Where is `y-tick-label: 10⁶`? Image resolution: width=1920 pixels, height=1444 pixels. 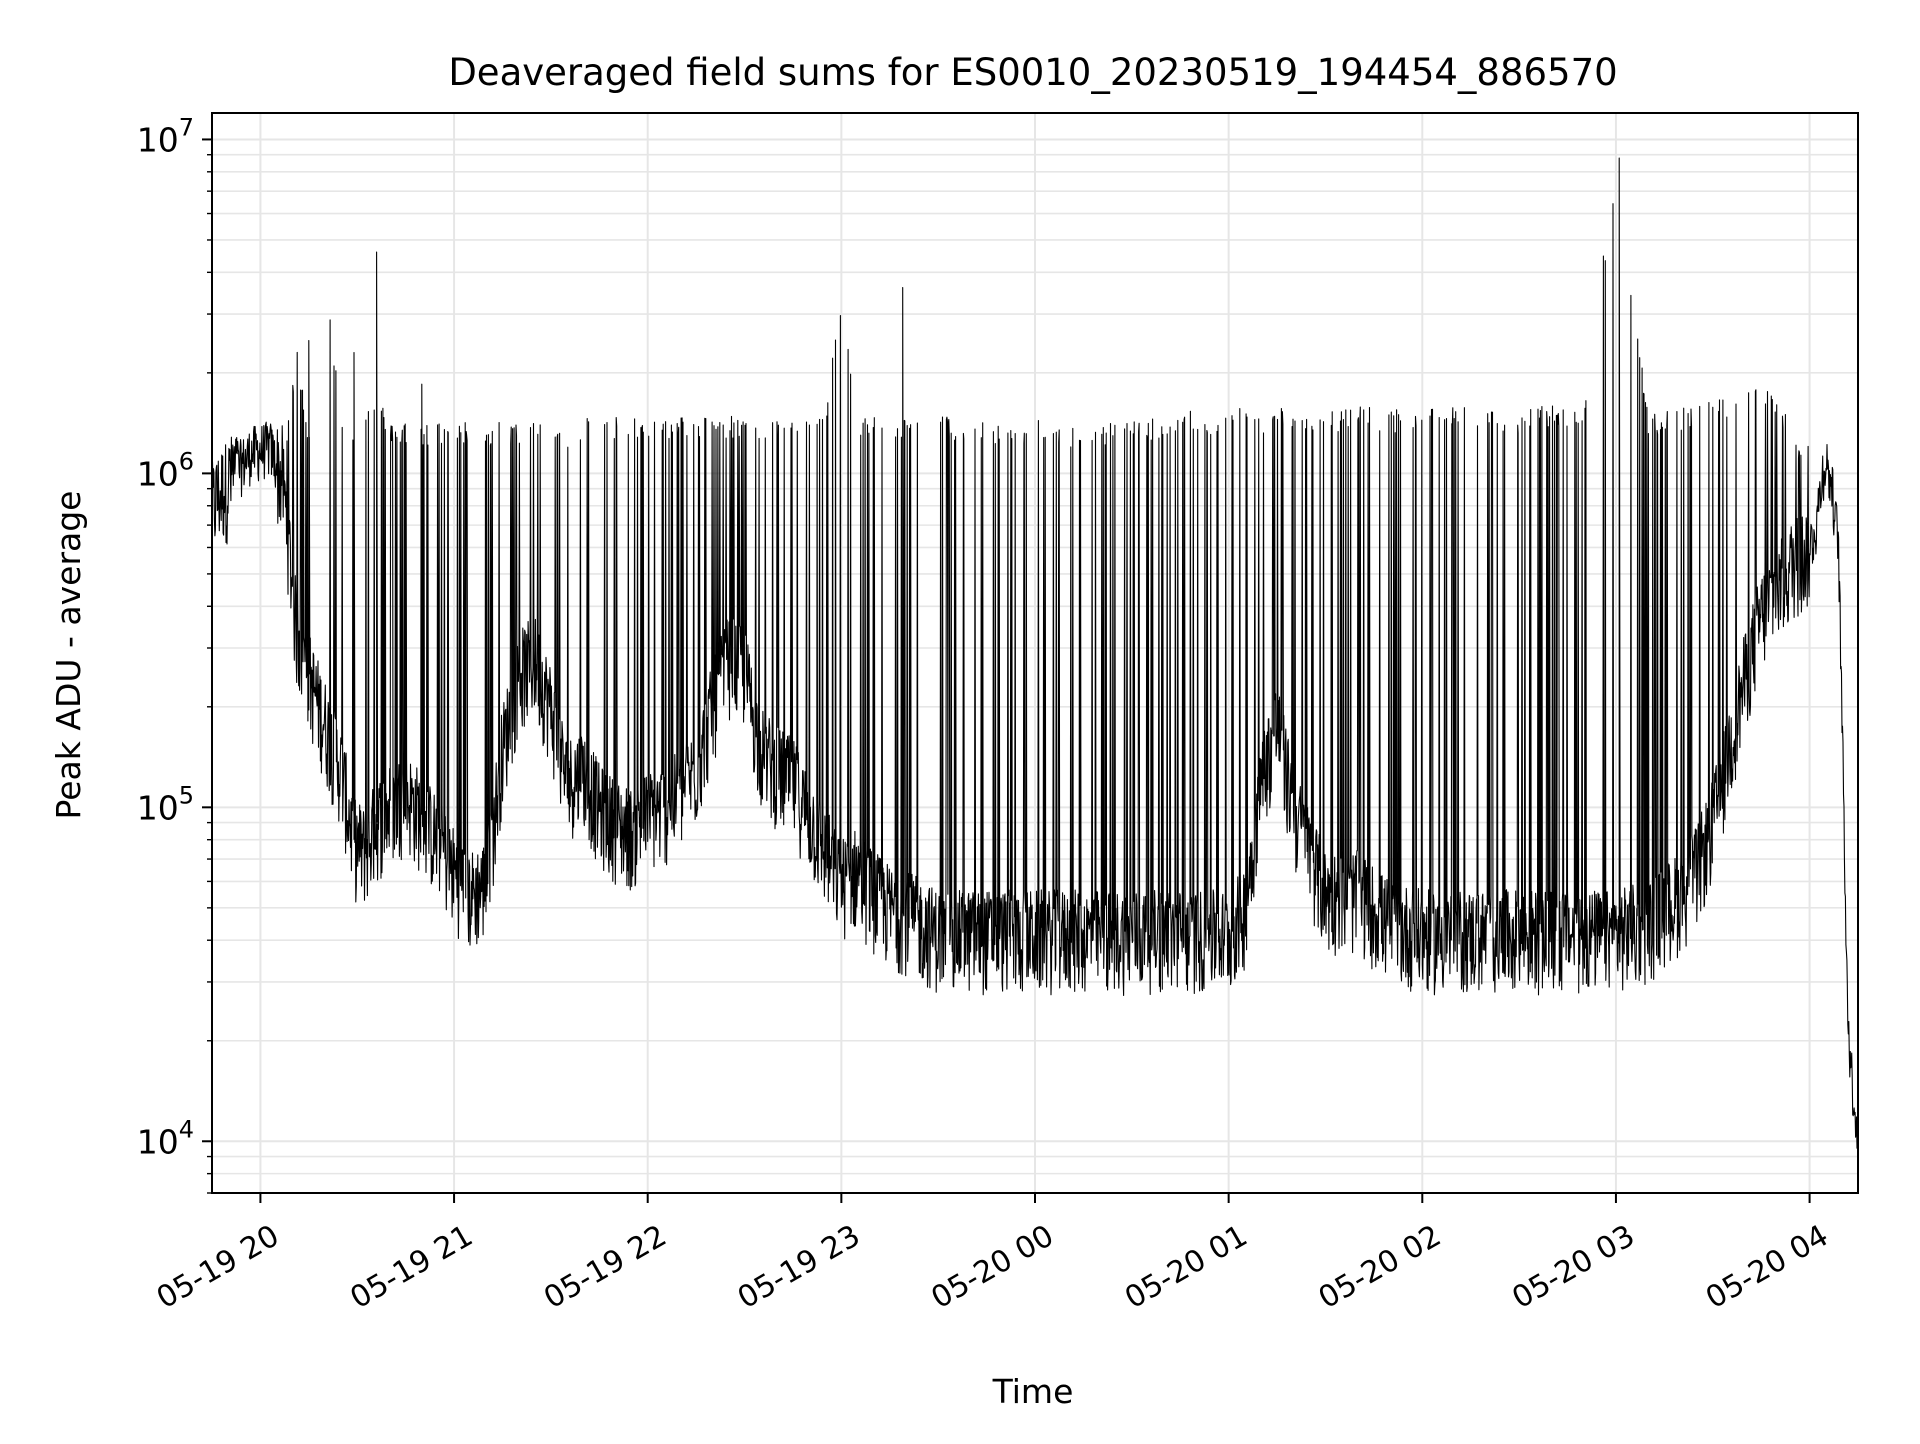
y-tick-label: 10⁶ is located at coordinates (165, 470).